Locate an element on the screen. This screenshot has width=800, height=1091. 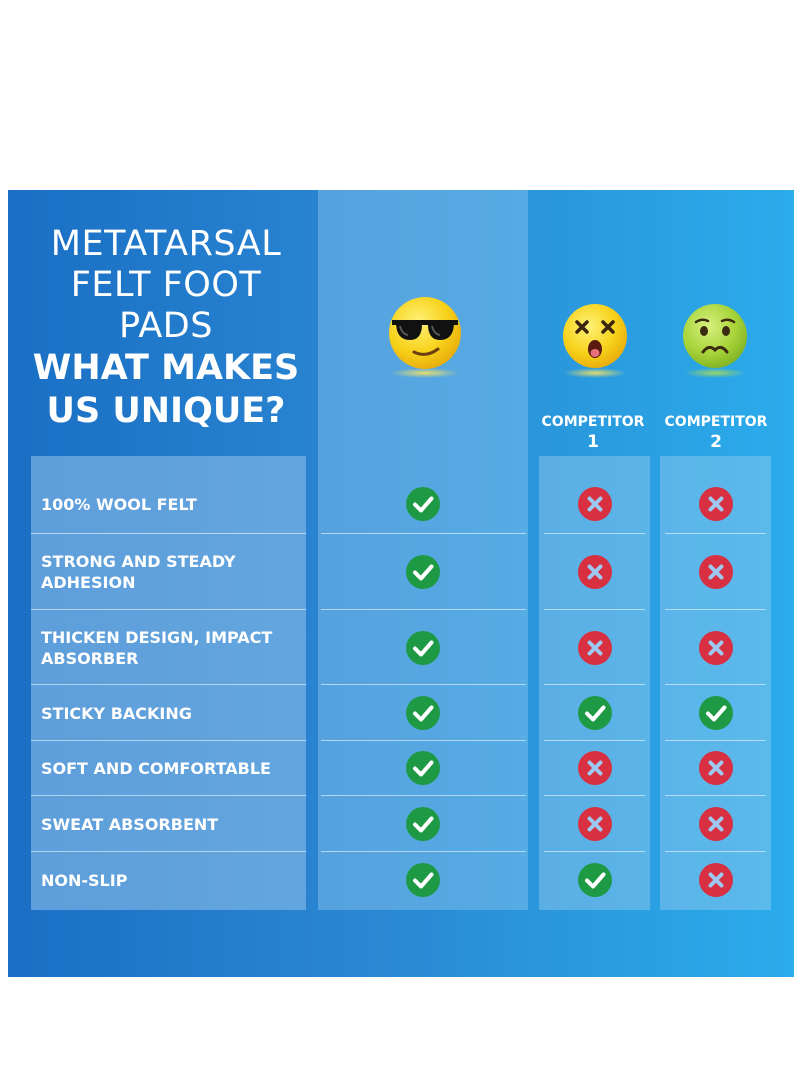
competitor-1-label-line-2: 1 is located at coordinates (593, 442).